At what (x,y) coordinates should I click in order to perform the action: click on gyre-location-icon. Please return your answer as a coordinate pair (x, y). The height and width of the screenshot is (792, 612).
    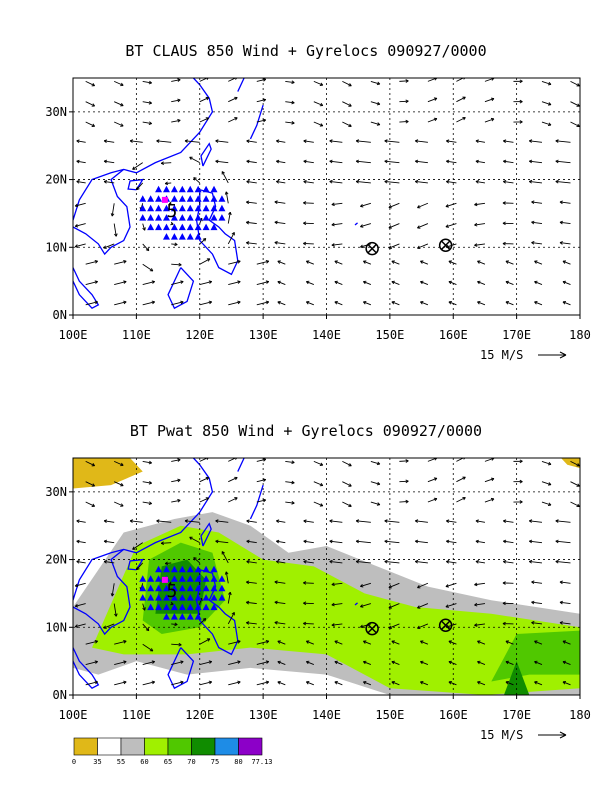
    Looking at the image, I should click on (445, 625).